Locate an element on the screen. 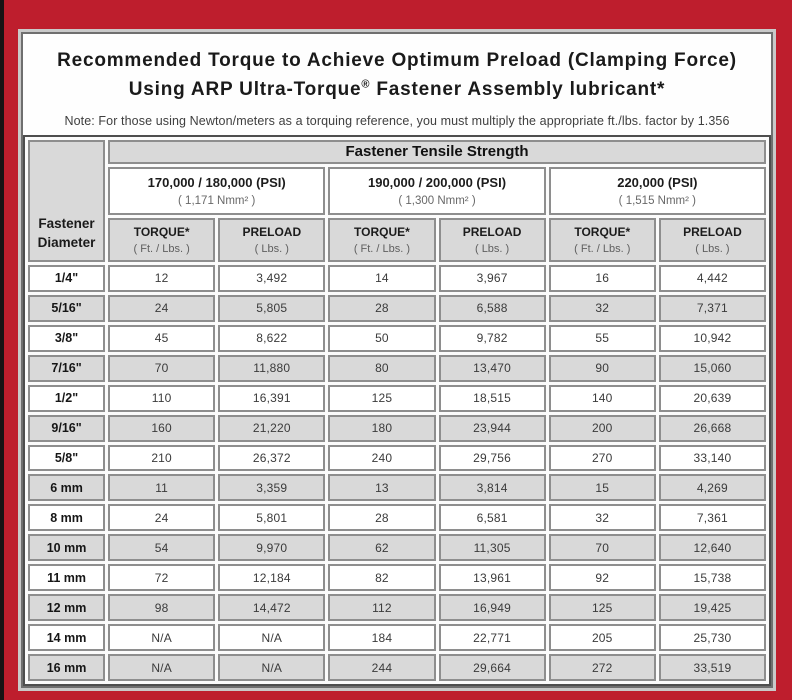 The width and height of the screenshot is (792, 700). table-row: 5/16" 24 5,805 28 6,588 32 7,371 is located at coordinates (397, 308).